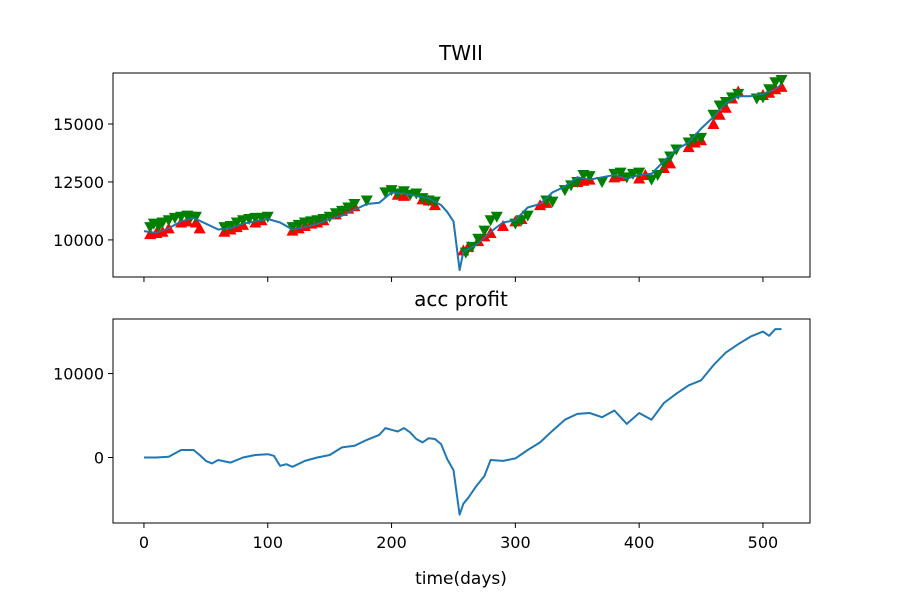  Describe the element at coordinates (461, 299) in the screenshot. I see `profit-title: acc profit` at that location.